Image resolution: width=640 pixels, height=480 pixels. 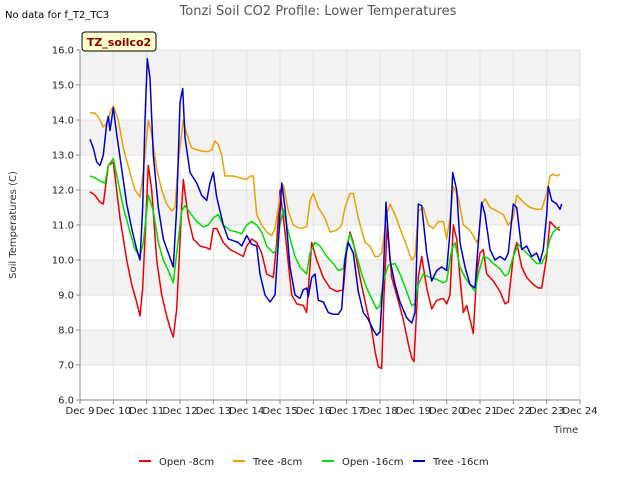 What do you see at coordinates (565, 430) in the screenshot?
I see `x-axis-label: Time` at bounding box center [565, 430].